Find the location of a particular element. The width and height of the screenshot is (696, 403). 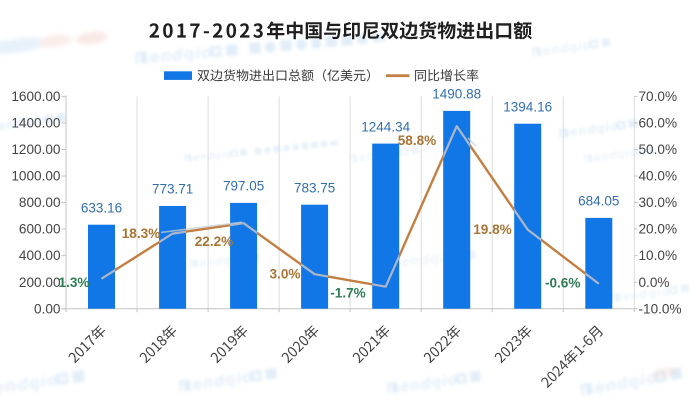

svg-text: 10.0% is located at coordinates (658, 255).